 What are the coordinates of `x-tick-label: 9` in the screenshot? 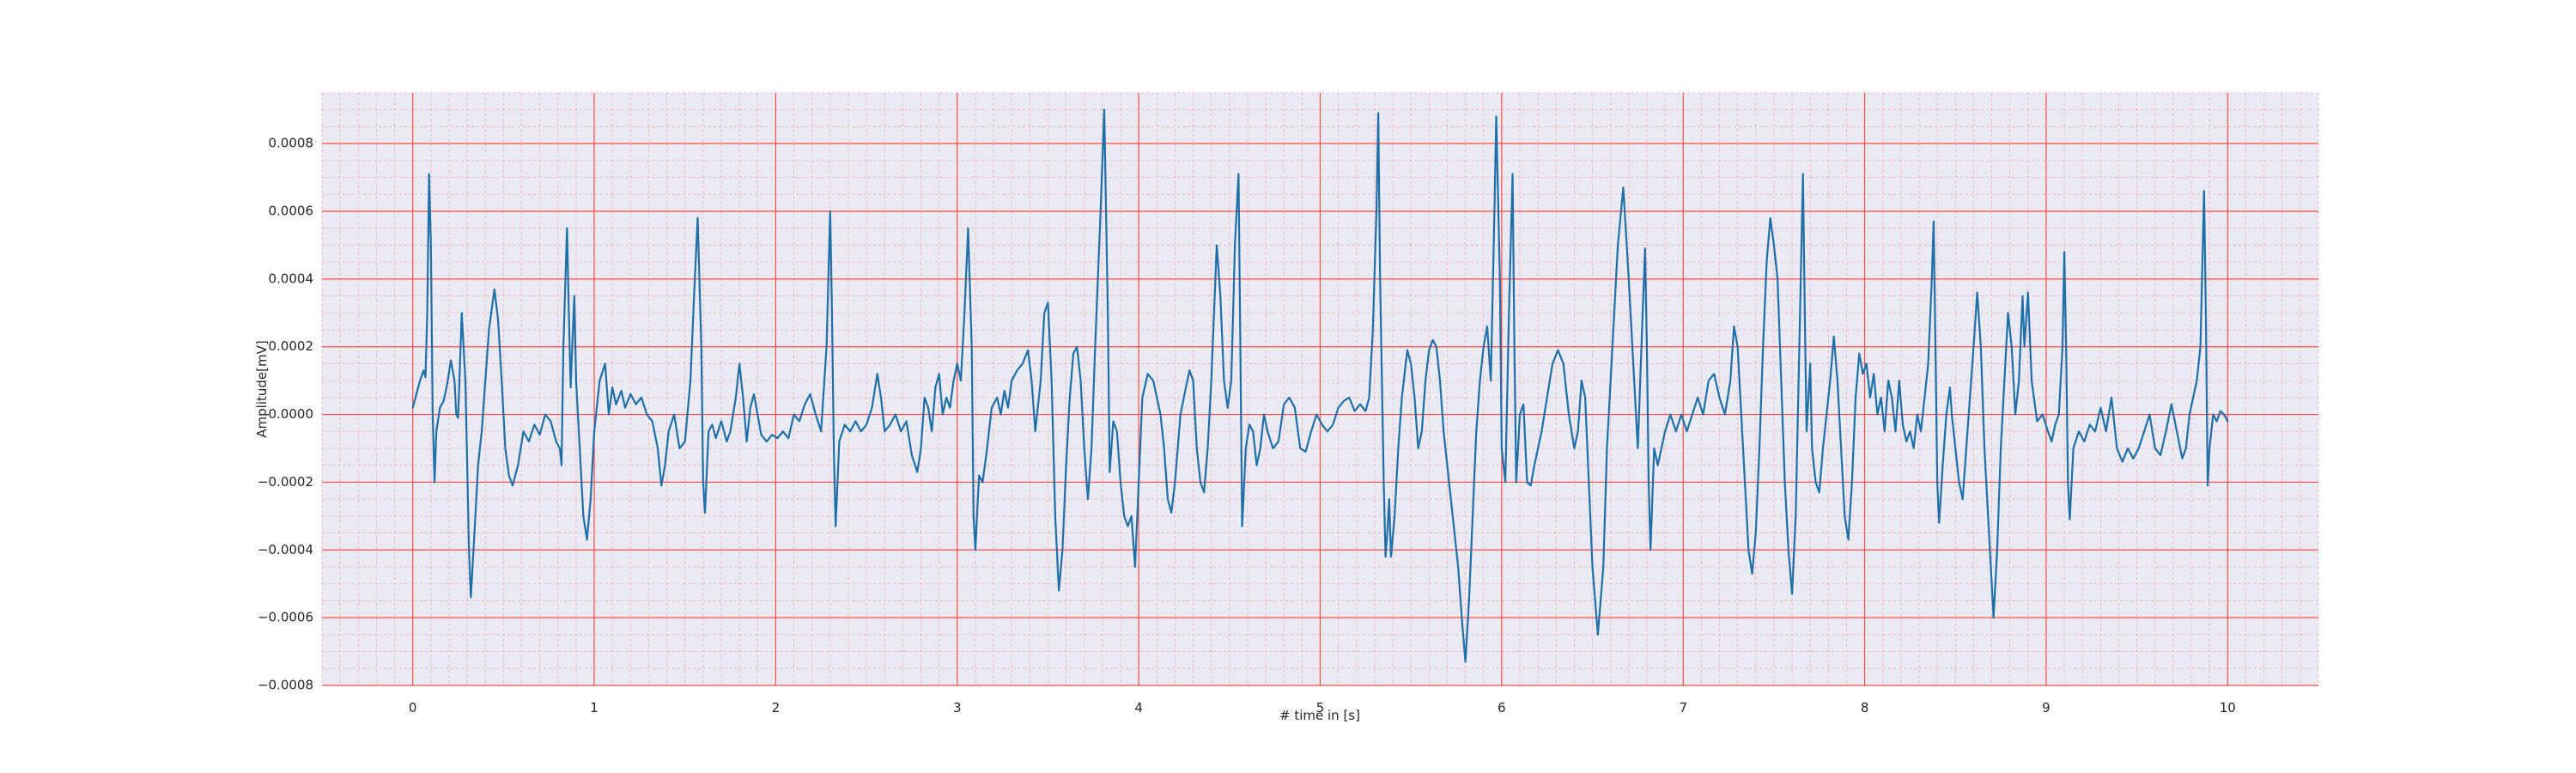 It's located at (2046, 707).